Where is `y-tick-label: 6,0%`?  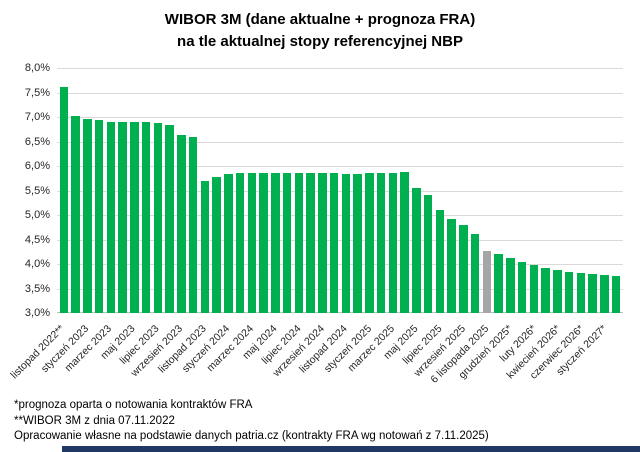 y-tick-label: 6,0% is located at coordinates (37, 166).